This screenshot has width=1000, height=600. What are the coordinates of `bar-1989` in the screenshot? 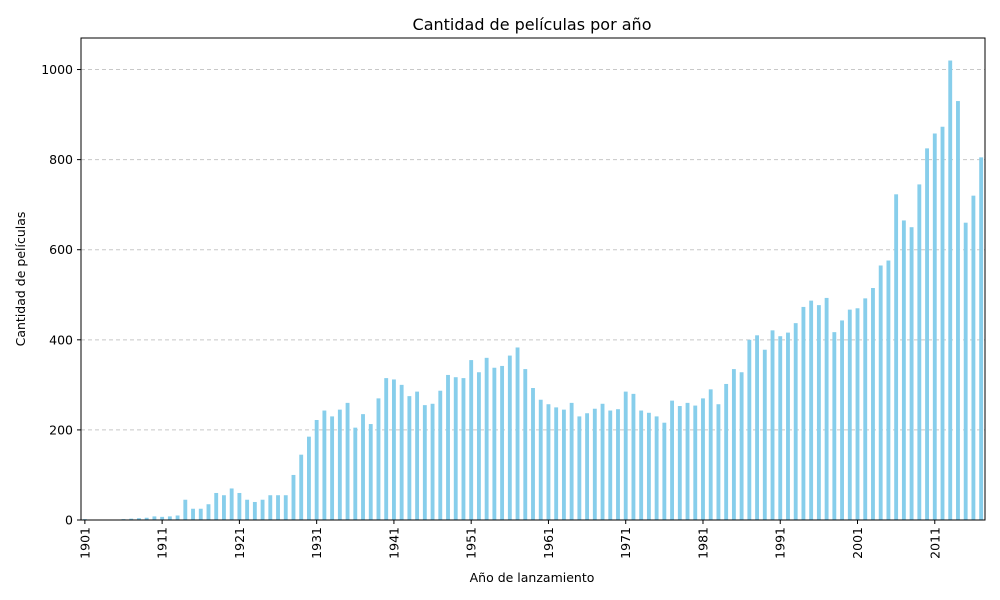 It's located at (764, 434).